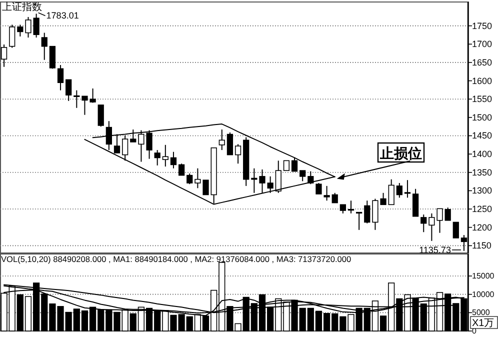 This screenshot has height=338, width=498. What do you see at coordinates (483, 276) in the screenshot?
I see `y-tick-label: 15000` at bounding box center [483, 276].